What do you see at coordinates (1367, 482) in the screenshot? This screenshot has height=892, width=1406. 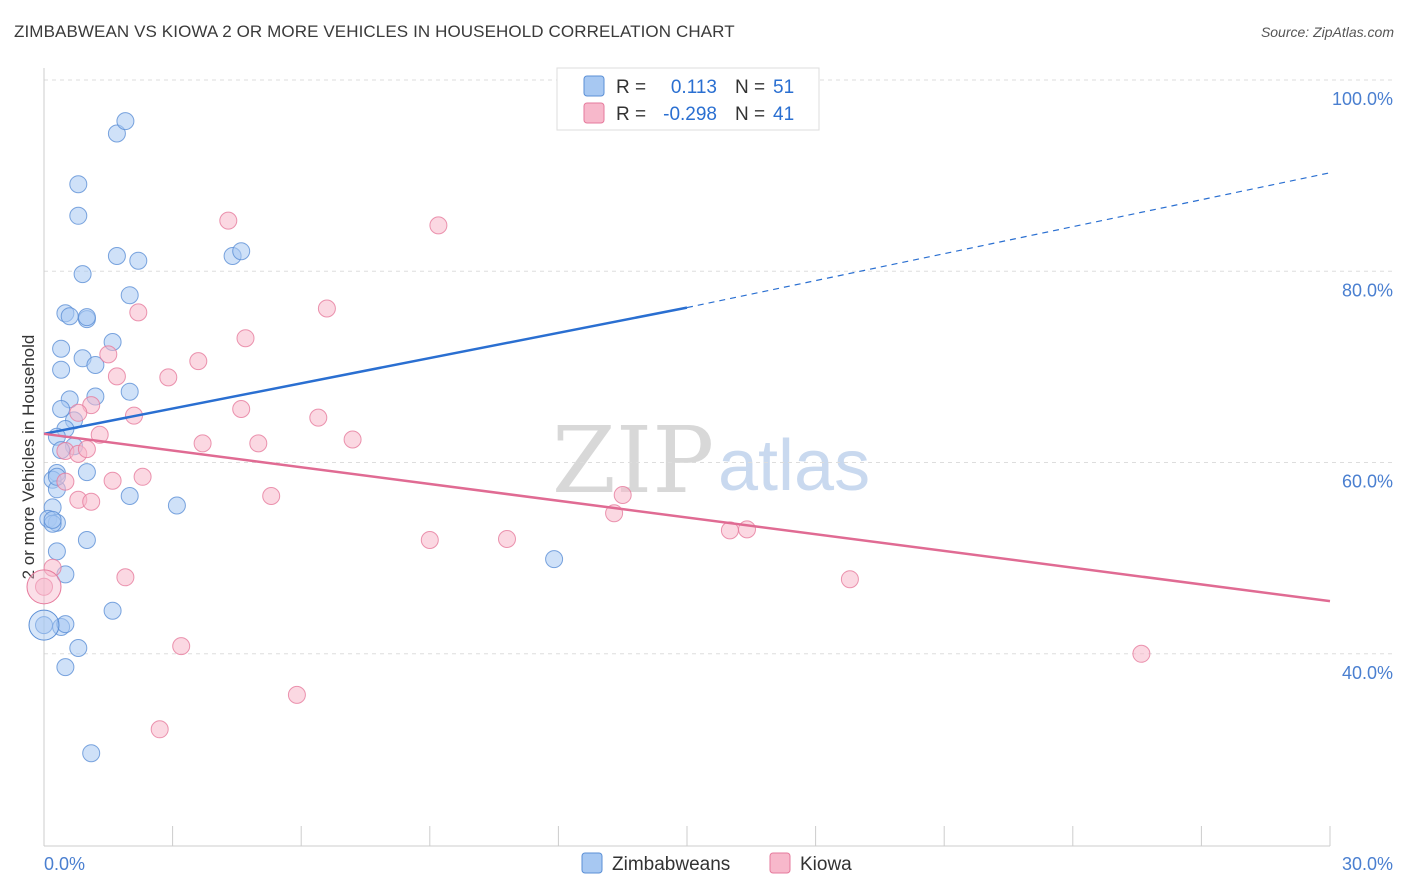 I see `y-tick-label: 60.0%` at bounding box center [1367, 482].